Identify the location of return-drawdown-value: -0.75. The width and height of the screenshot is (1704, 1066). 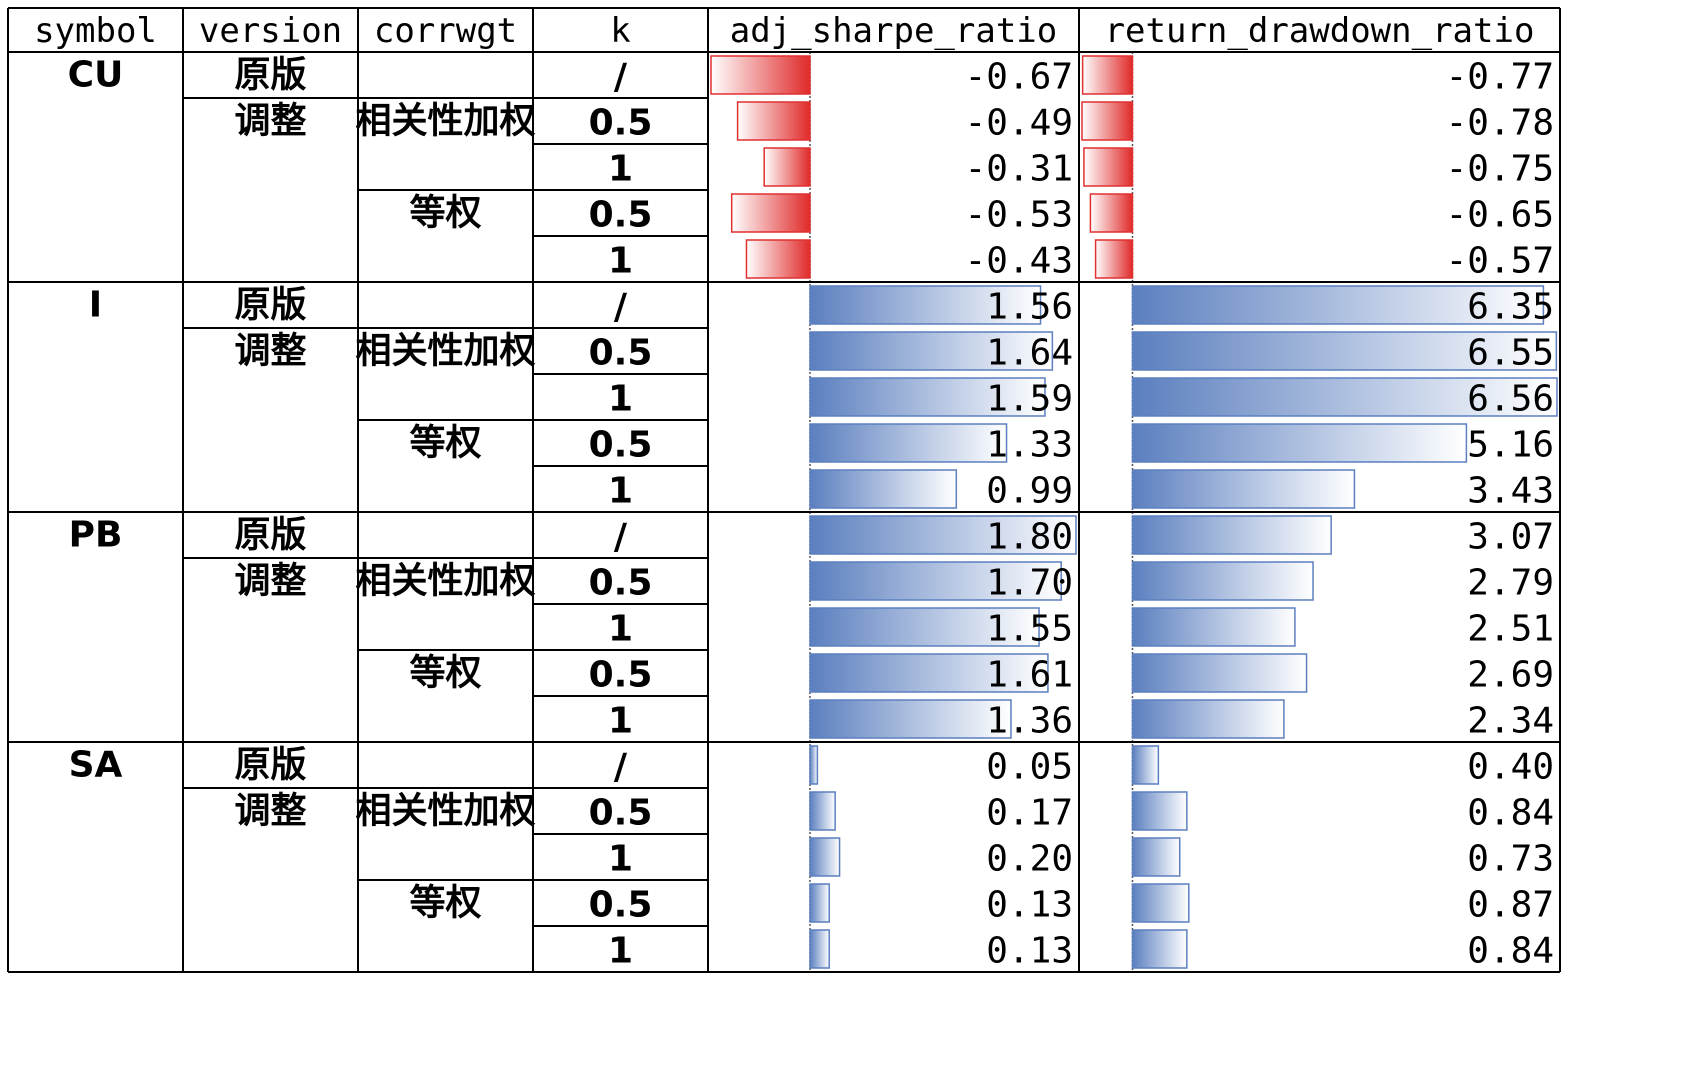
(1500, 169).